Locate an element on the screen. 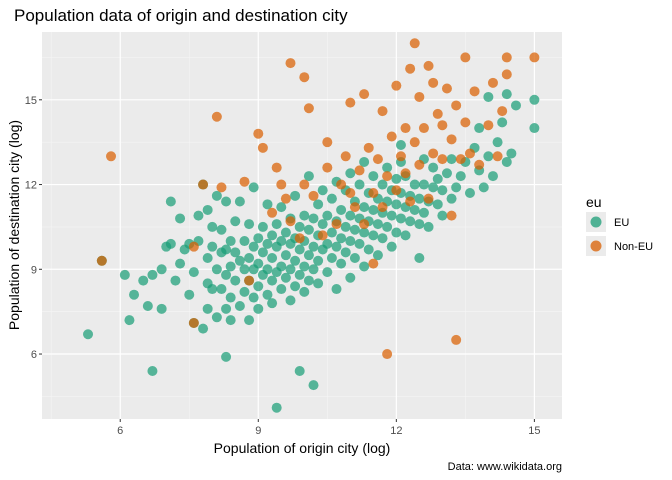 The image size is (672, 480). caption: Data: www.wikidata.org is located at coordinates (505, 467).